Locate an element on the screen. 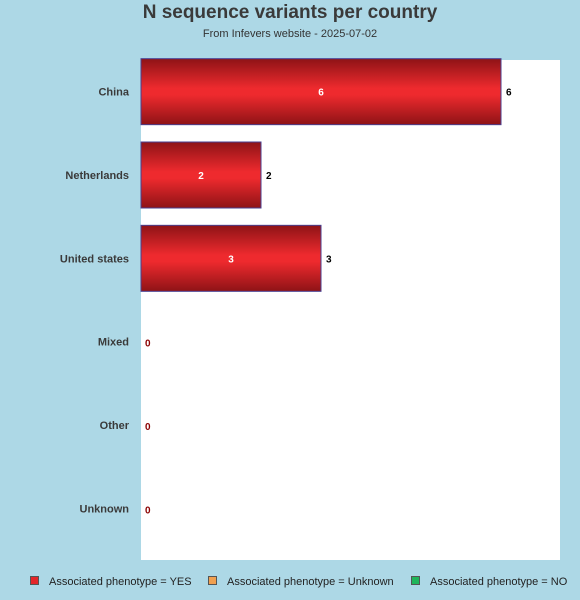  chart-title: N sequence variants per country is located at coordinates (290, 12).